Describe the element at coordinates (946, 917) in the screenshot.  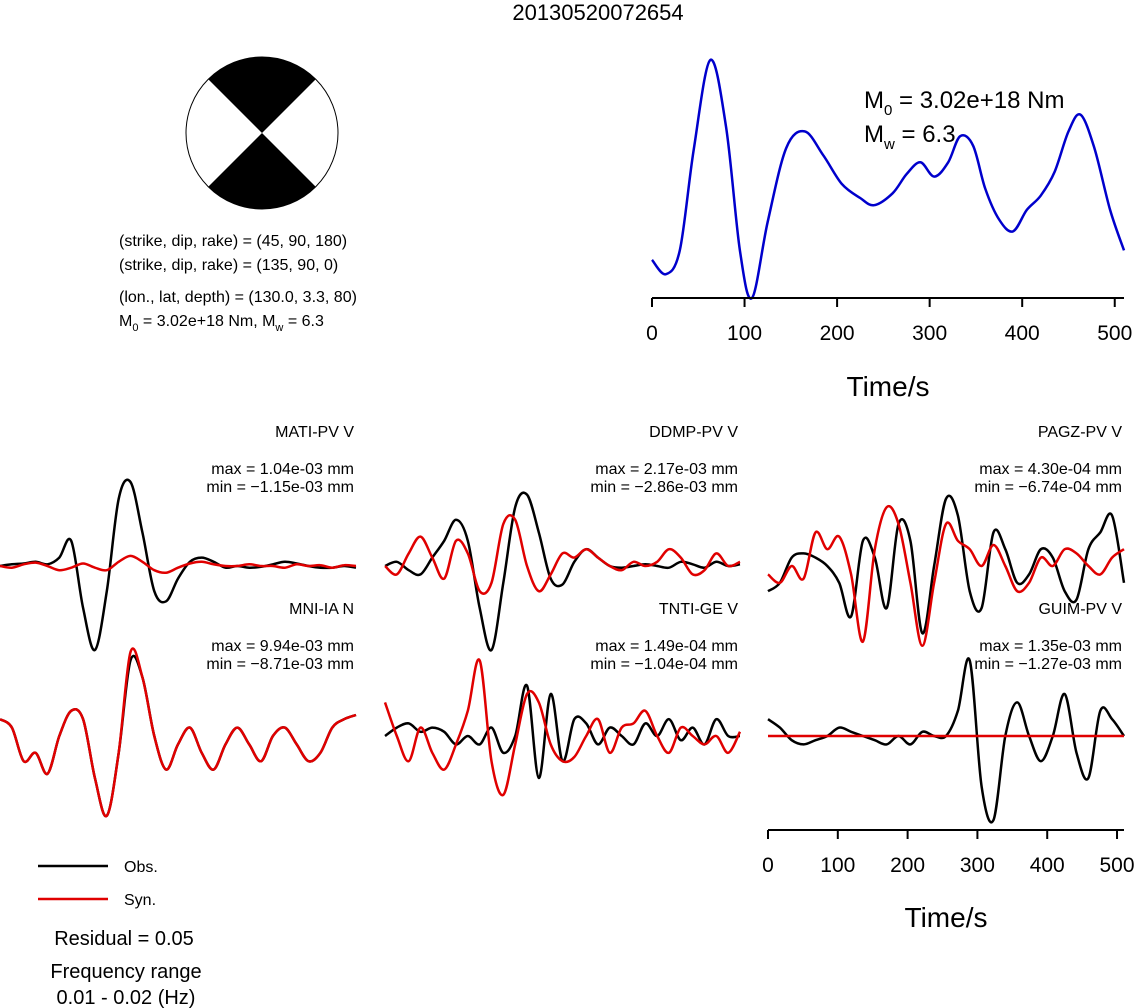
I see `waveform-x-label: Time/s` at that location.